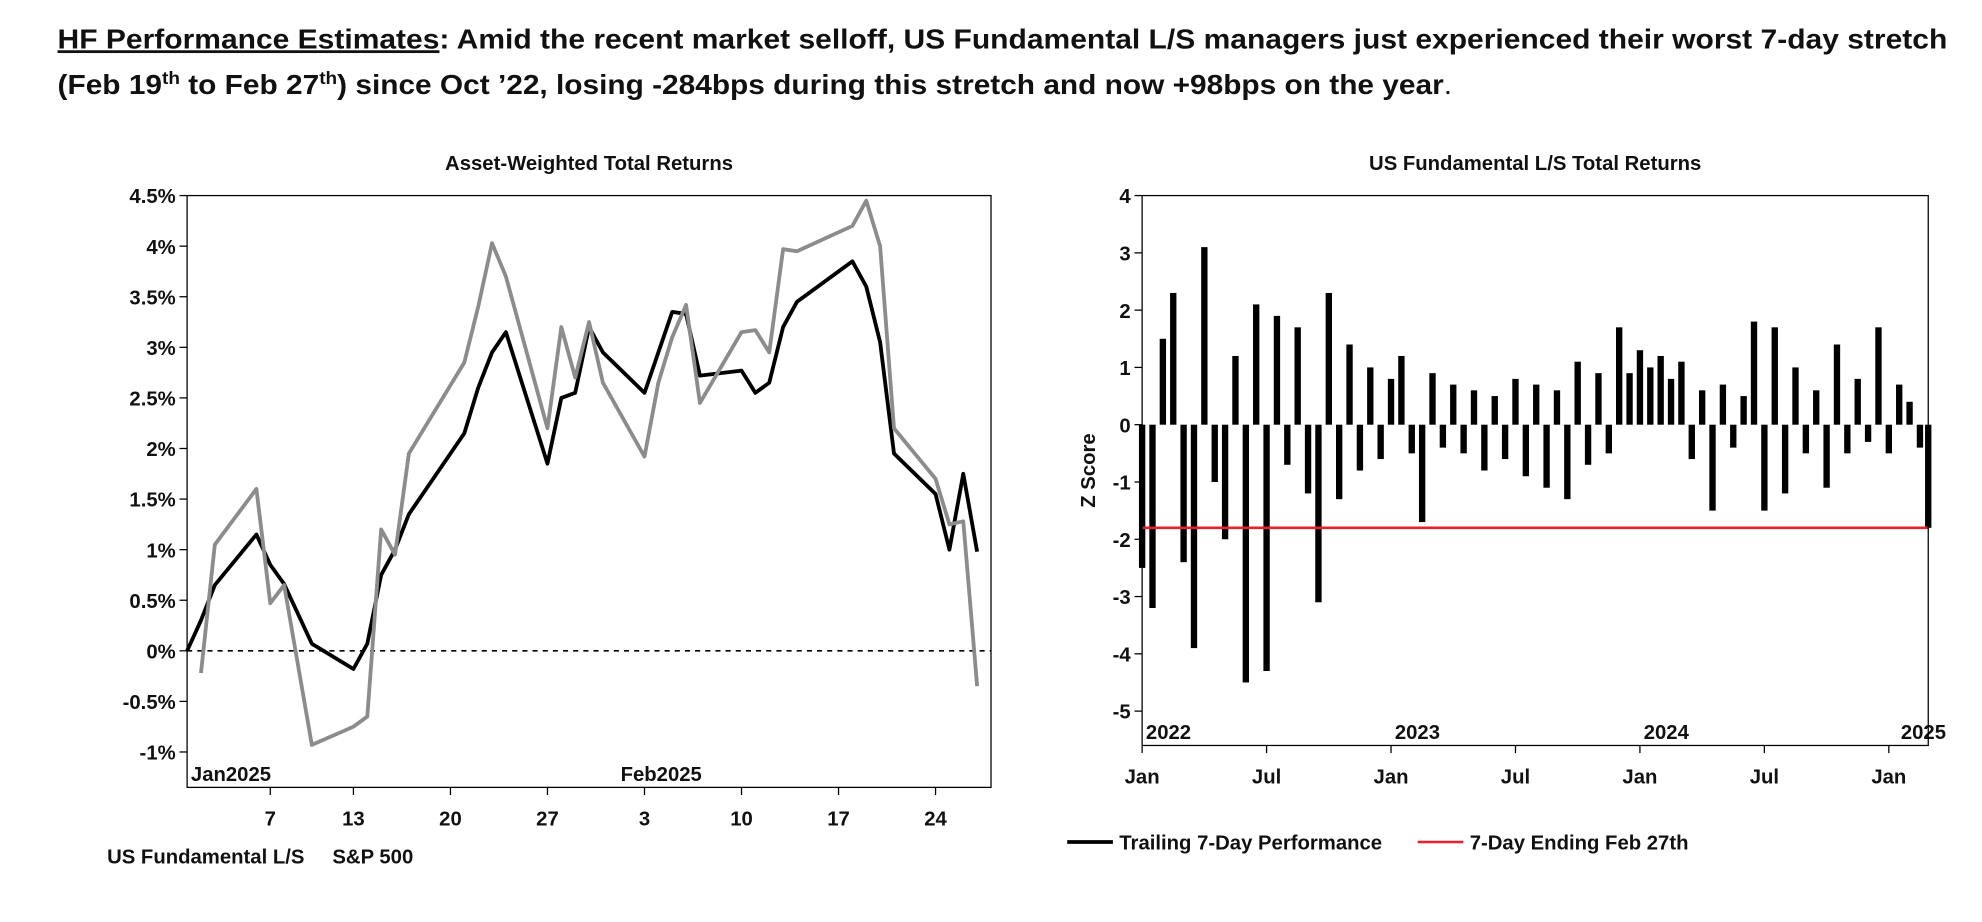 Image resolution: width=1982 pixels, height=922 pixels. Describe the element at coordinates (1124, 254) in the screenshot. I see `y-tick-label: 3` at that location.